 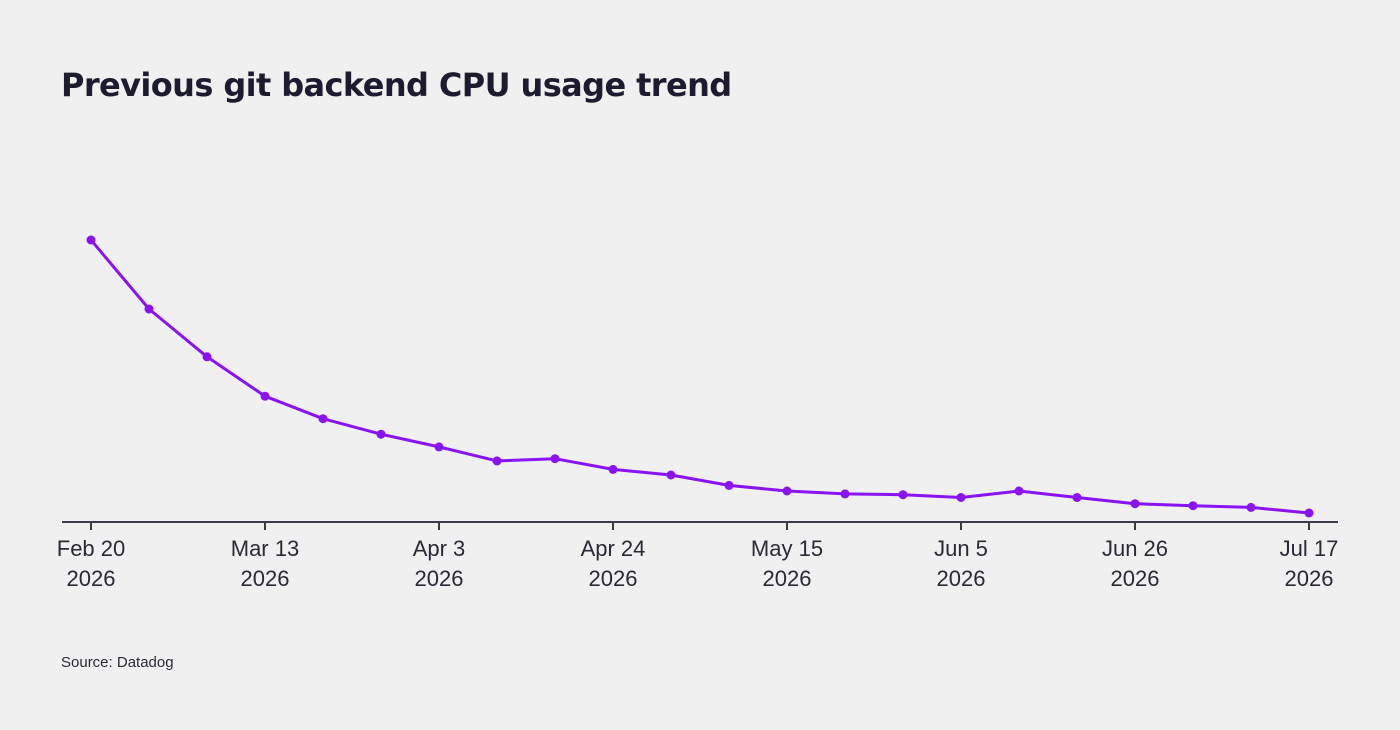 I want to click on x-tick-label: Feb 20, so click(x=91, y=548).